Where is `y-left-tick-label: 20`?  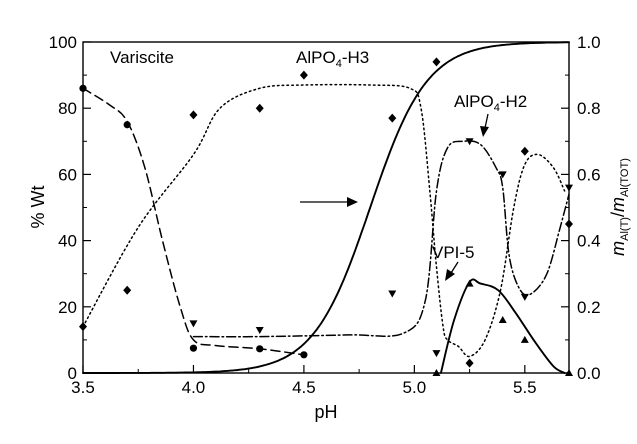
y-left-tick-label: 20 is located at coordinates (67, 307).